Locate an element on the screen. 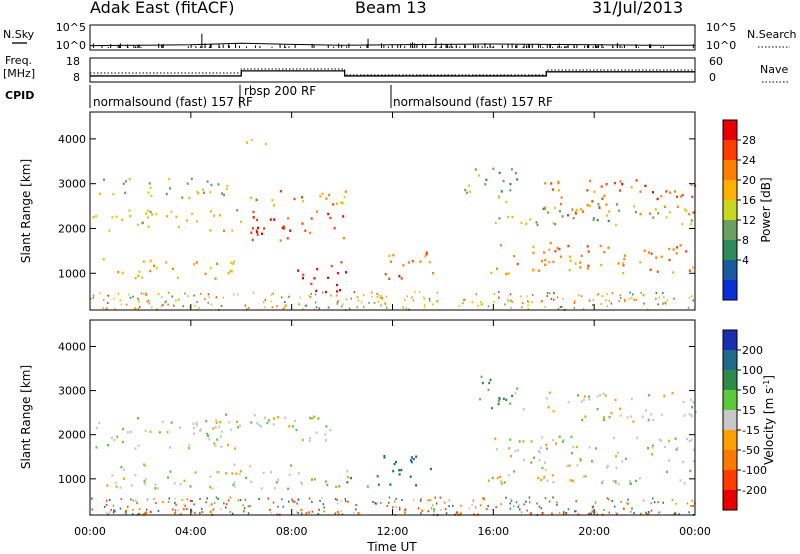 The width and height of the screenshot is (800, 554). nsky-tick-top-right: 10^5 is located at coordinates (721, 27).